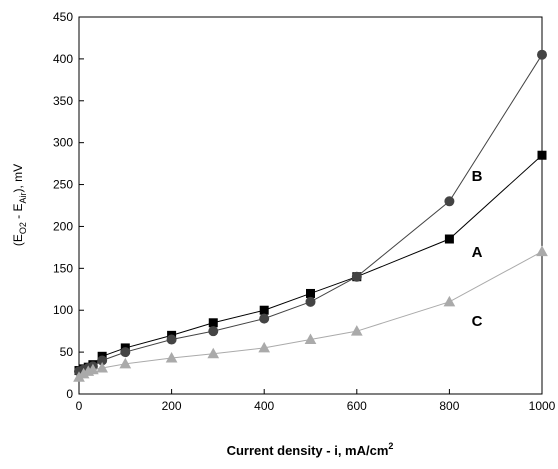 The width and height of the screenshot is (558, 469). What do you see at coordinates (23, 197) in the screenshot?
I see `y-axis-title-sub: Air` at bounding box center [23, 197].